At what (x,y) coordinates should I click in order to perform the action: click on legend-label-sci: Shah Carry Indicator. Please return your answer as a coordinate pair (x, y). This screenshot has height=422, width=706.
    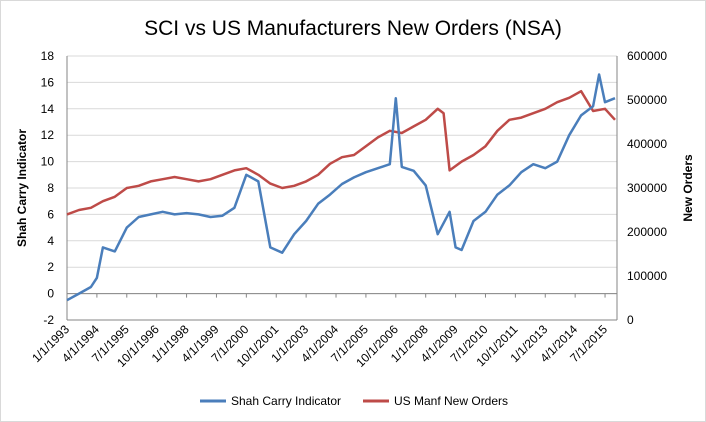
    Looking at the image, I should click on (286, 401).